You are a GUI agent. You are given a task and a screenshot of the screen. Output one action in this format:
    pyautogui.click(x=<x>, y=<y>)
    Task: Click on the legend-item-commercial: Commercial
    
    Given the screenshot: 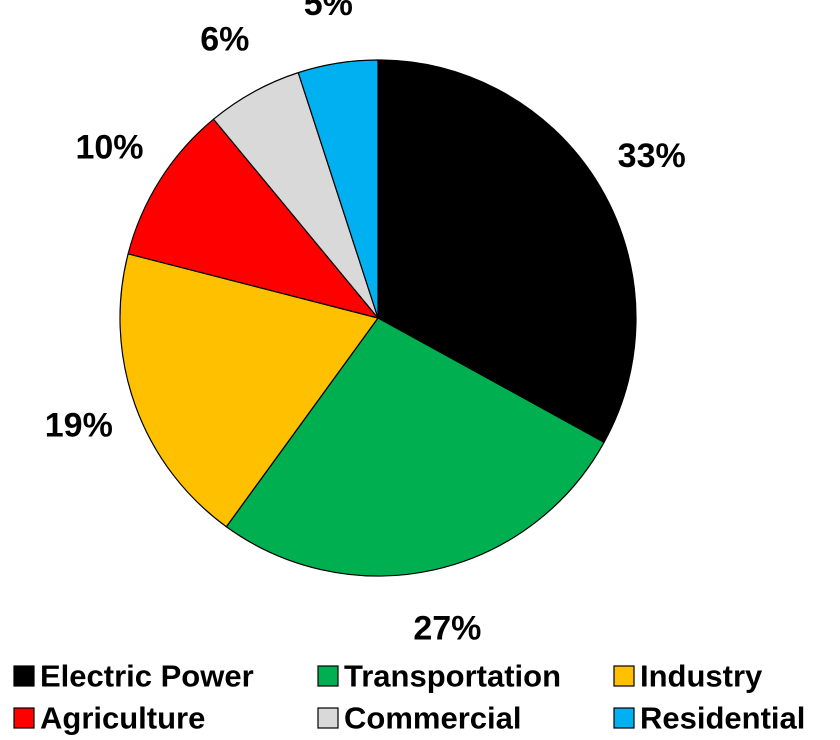 What is the action you would take?
    pyautogui.click(x=419, y=718)
    